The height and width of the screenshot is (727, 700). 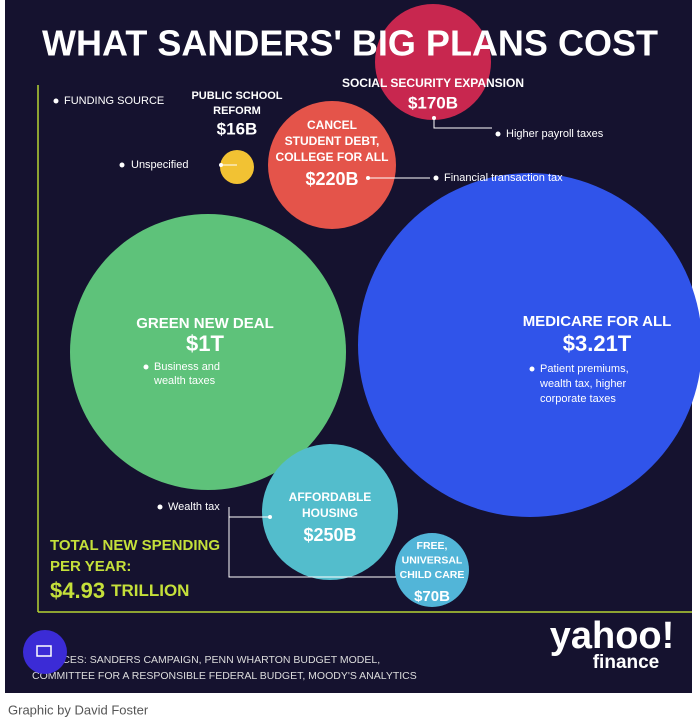 What do you see at coordinates (135, 556) in the screenshot?
I see `total-label: TOTAL NEW SPENDING PER YEAR:` at bounding box center [135, 556].